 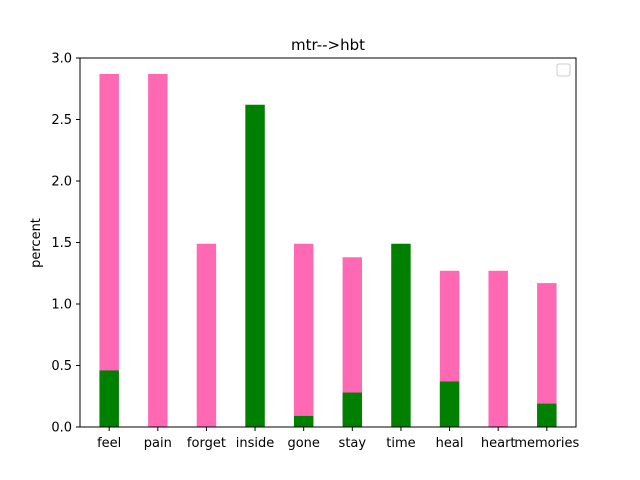 I want to click on x-tick-label: heart, so click(x=498, y=443).